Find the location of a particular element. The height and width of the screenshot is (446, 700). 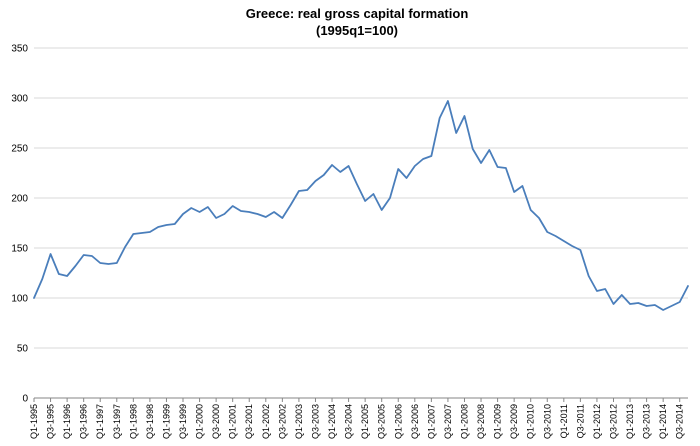

x-tick-label: Q3-2014 is located at coordinates (680, 421).